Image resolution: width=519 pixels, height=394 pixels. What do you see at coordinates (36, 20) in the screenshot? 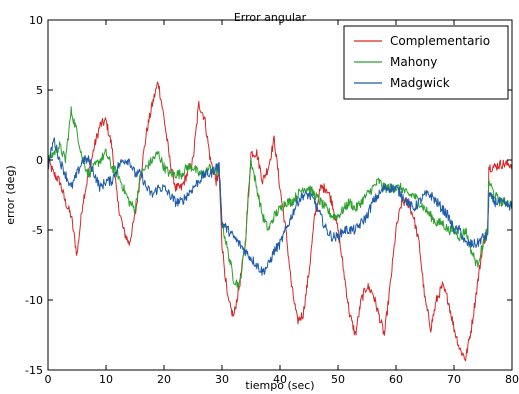
I see `y-tick-label: 10` at bounding box center [36, 20].